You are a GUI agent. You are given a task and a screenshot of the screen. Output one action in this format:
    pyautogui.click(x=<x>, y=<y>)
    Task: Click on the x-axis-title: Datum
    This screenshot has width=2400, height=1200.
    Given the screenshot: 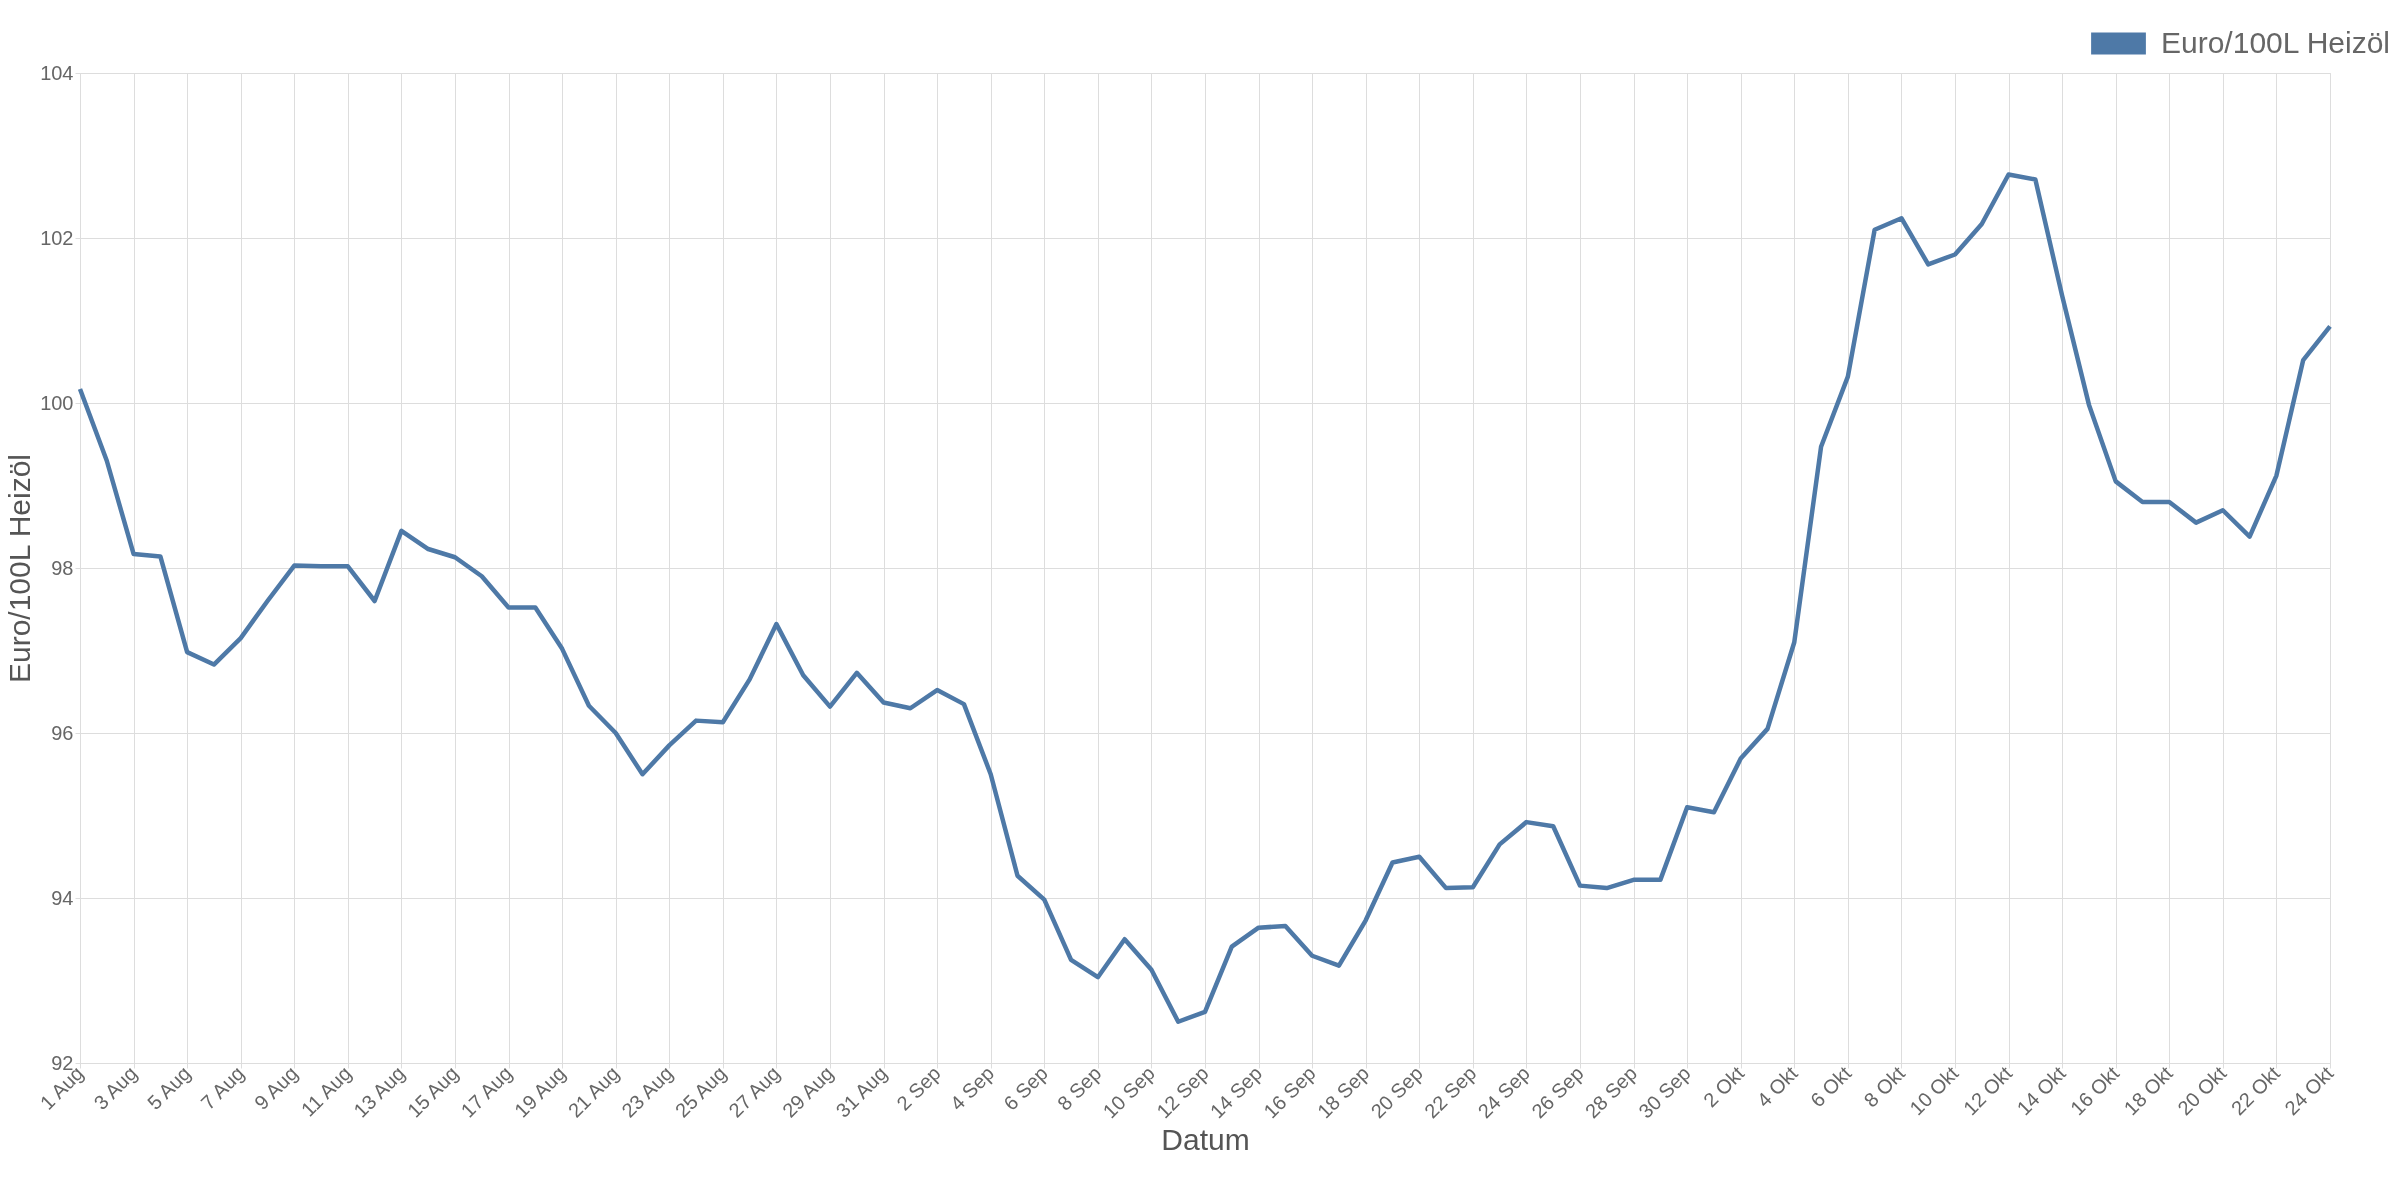 What is the action you would take?
    pyautogui.click(x=1205, y=1140)
    